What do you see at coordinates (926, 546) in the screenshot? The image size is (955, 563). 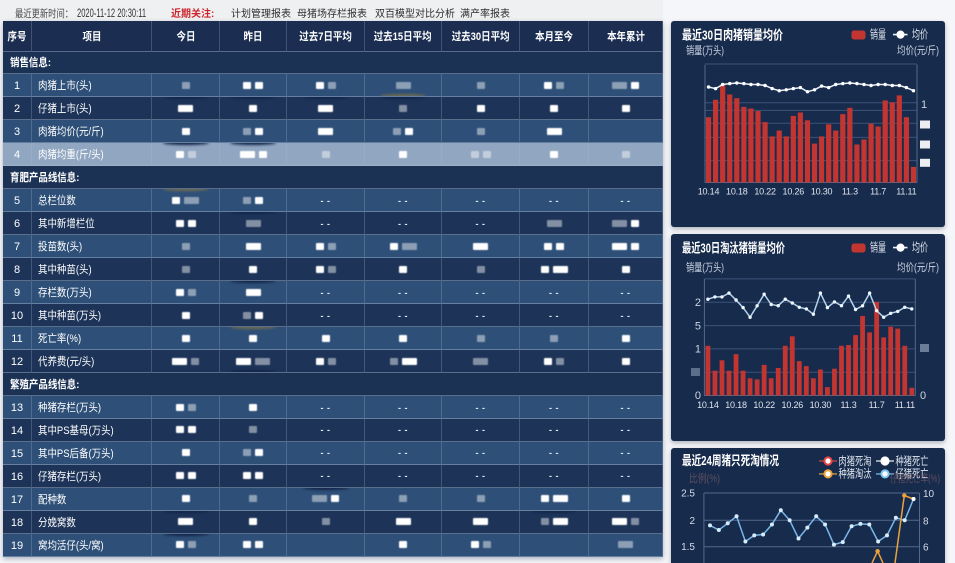 I see `svg-text: 6` at bounding box center [926, 546].